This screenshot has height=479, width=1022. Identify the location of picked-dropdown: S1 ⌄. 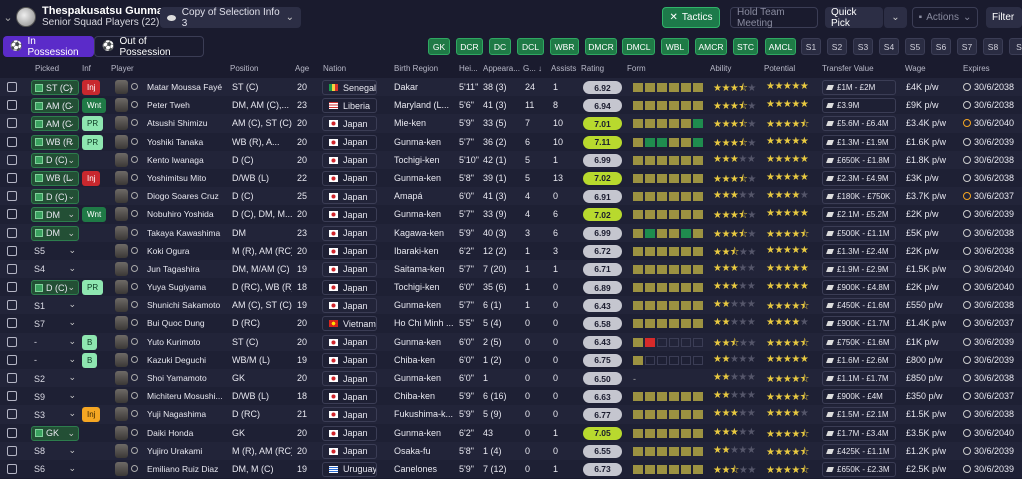
(55, 305).